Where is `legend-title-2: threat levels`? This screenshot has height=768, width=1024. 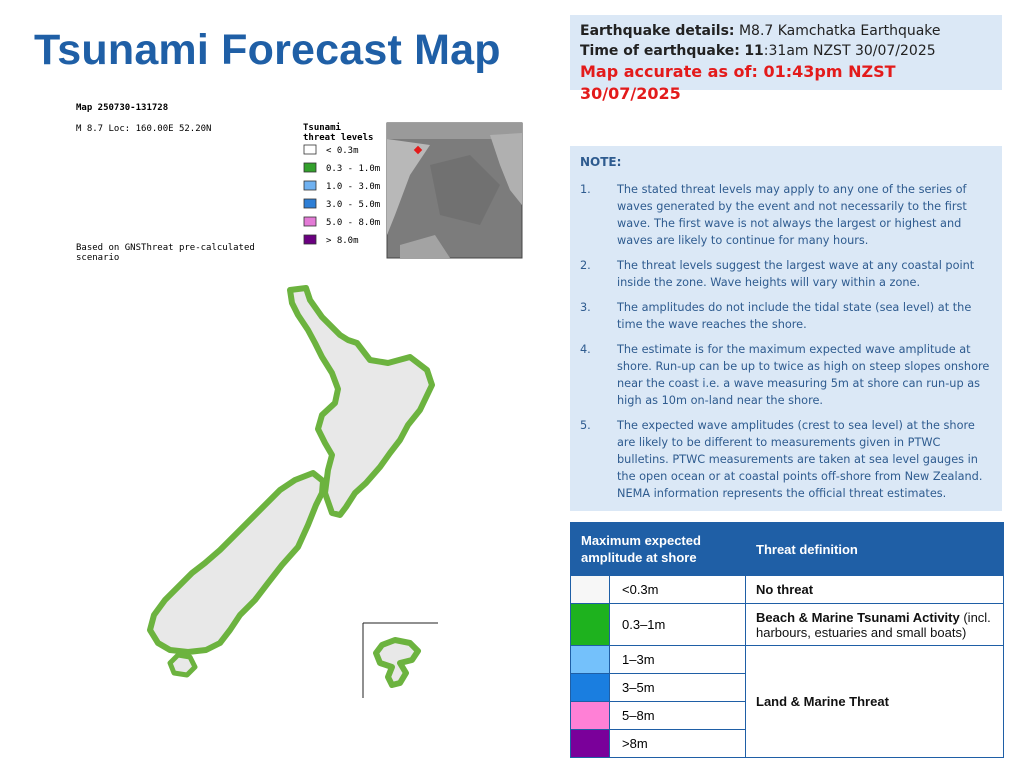
legend-title-2: threat levels is located at coordinates (338, 138).